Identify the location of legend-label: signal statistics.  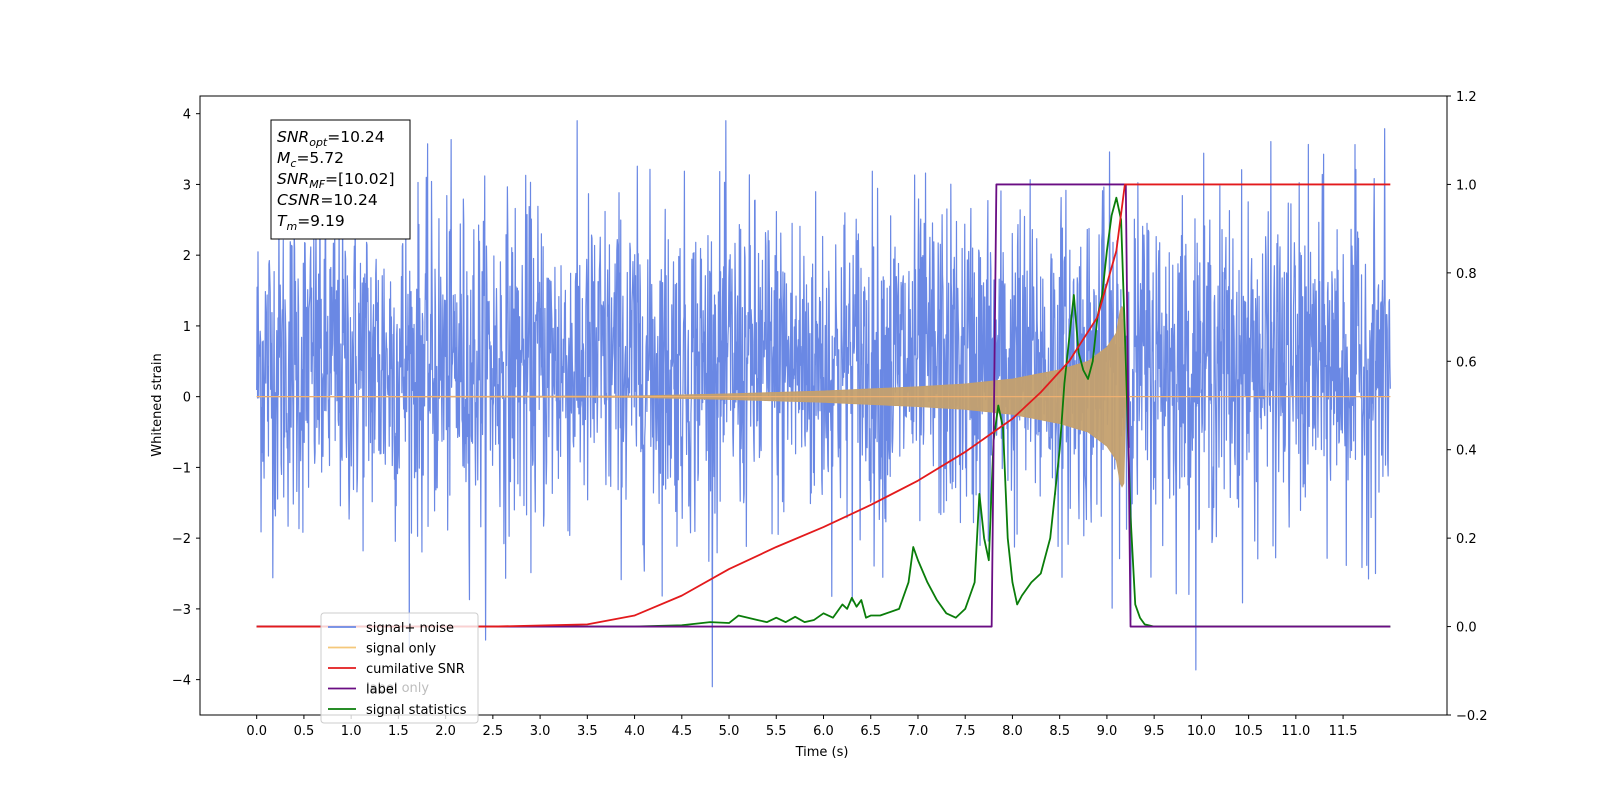
(416, 710).